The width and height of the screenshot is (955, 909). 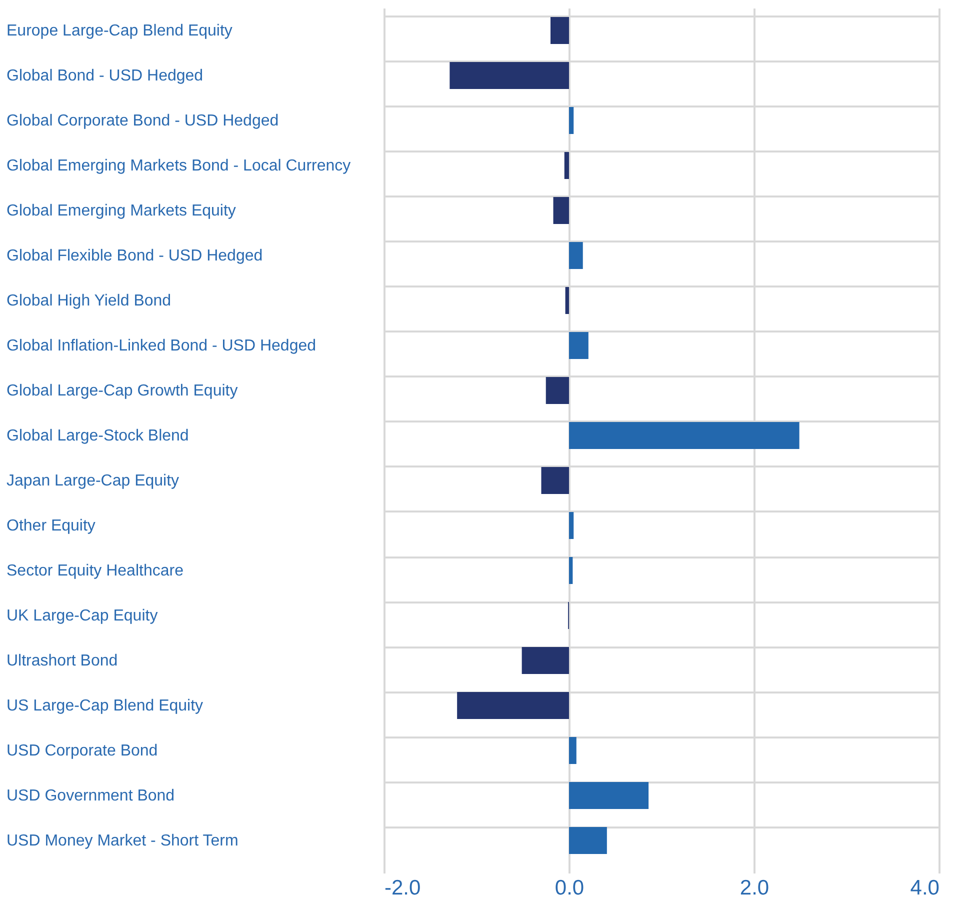 What do you see at coordinates (97, 436) in the screenshot?
I see `y-tick-label: Global Large-Stock Blend` at bounding box center [97, 436].